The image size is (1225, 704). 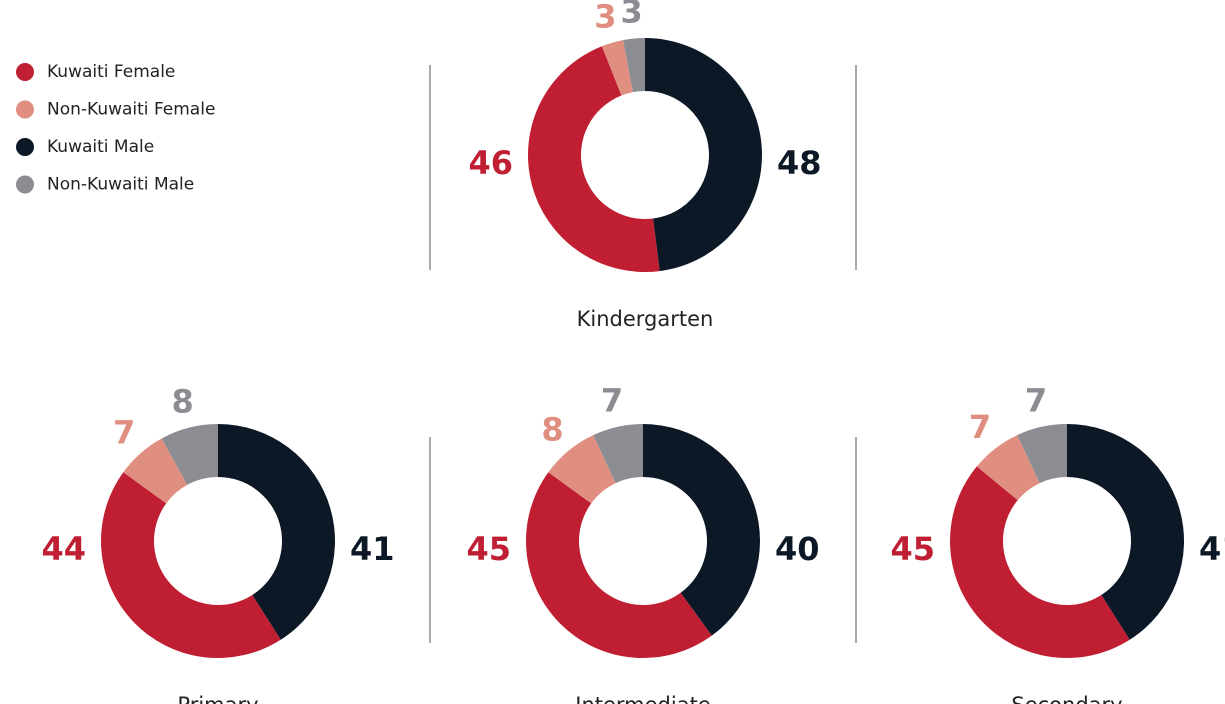 I want to click on legend-label: Kuwaiti Male, so click(x=100, y=147).